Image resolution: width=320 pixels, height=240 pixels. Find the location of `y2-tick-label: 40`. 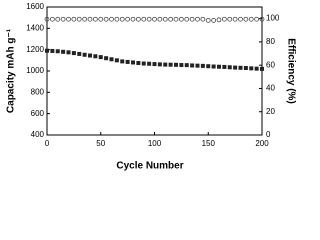

y2-tick-label: 40 is located at coordinates (270, 88).